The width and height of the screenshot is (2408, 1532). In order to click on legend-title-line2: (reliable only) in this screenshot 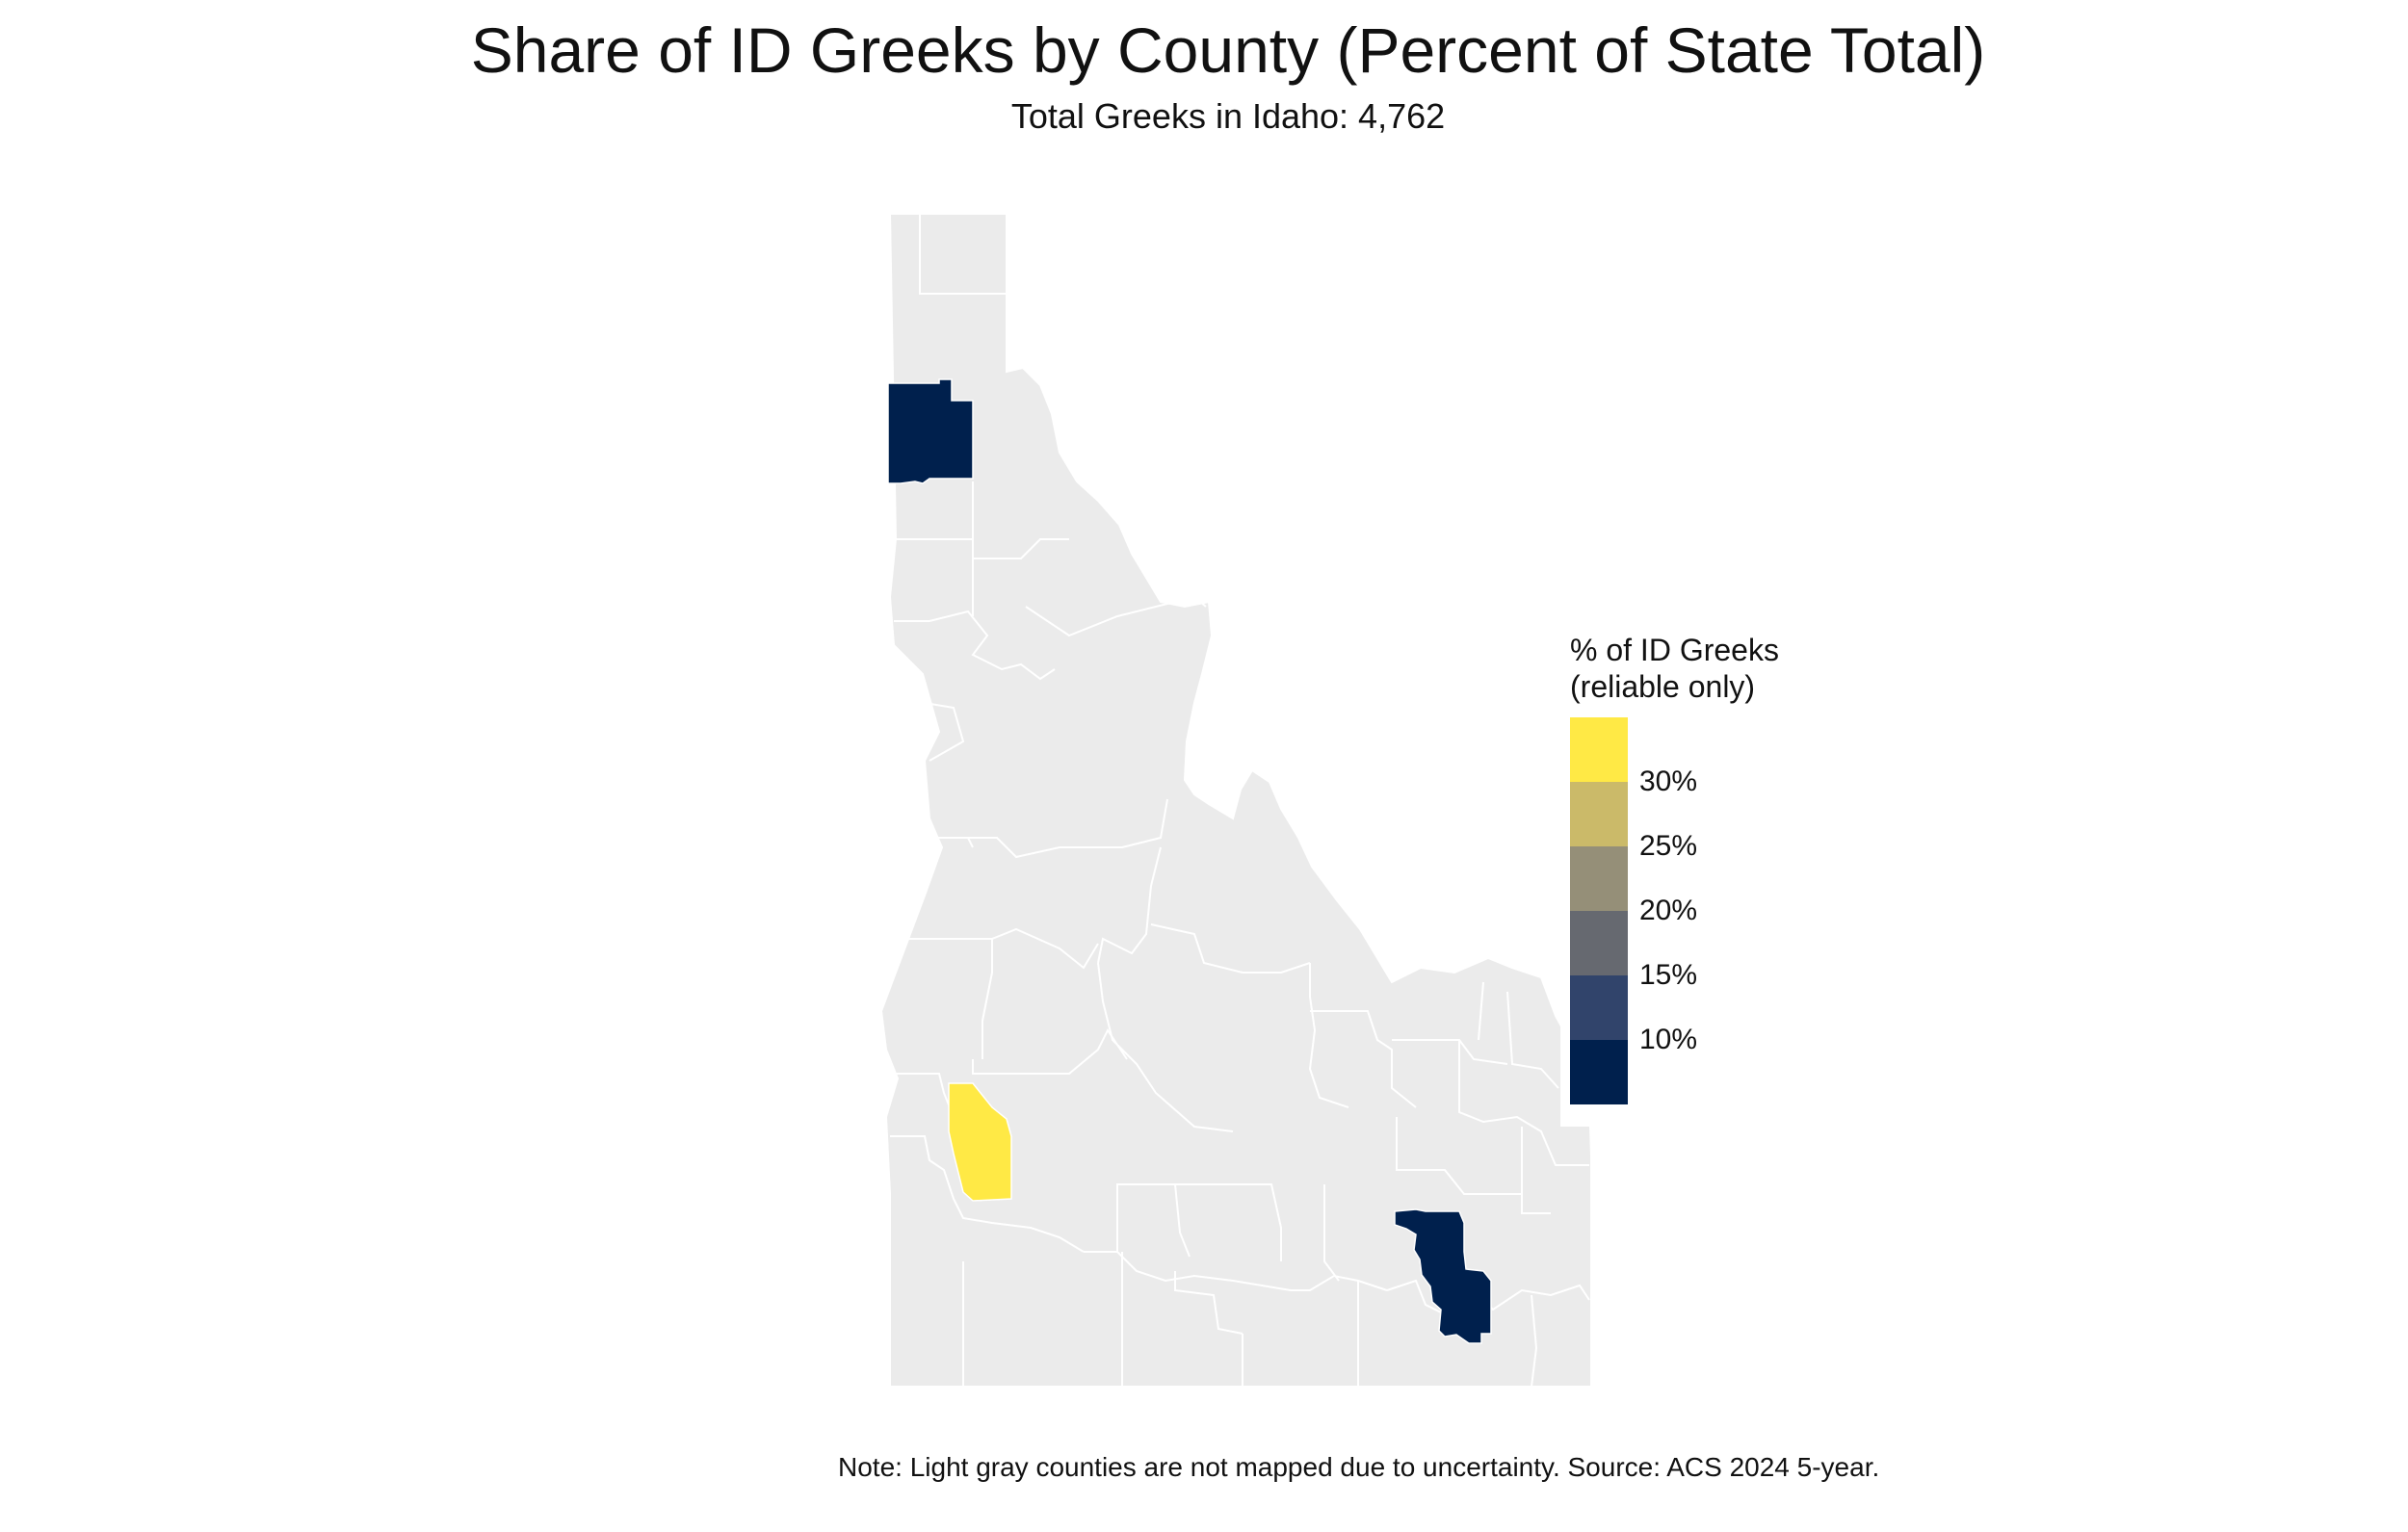, I will do `click(1663, 686)`.